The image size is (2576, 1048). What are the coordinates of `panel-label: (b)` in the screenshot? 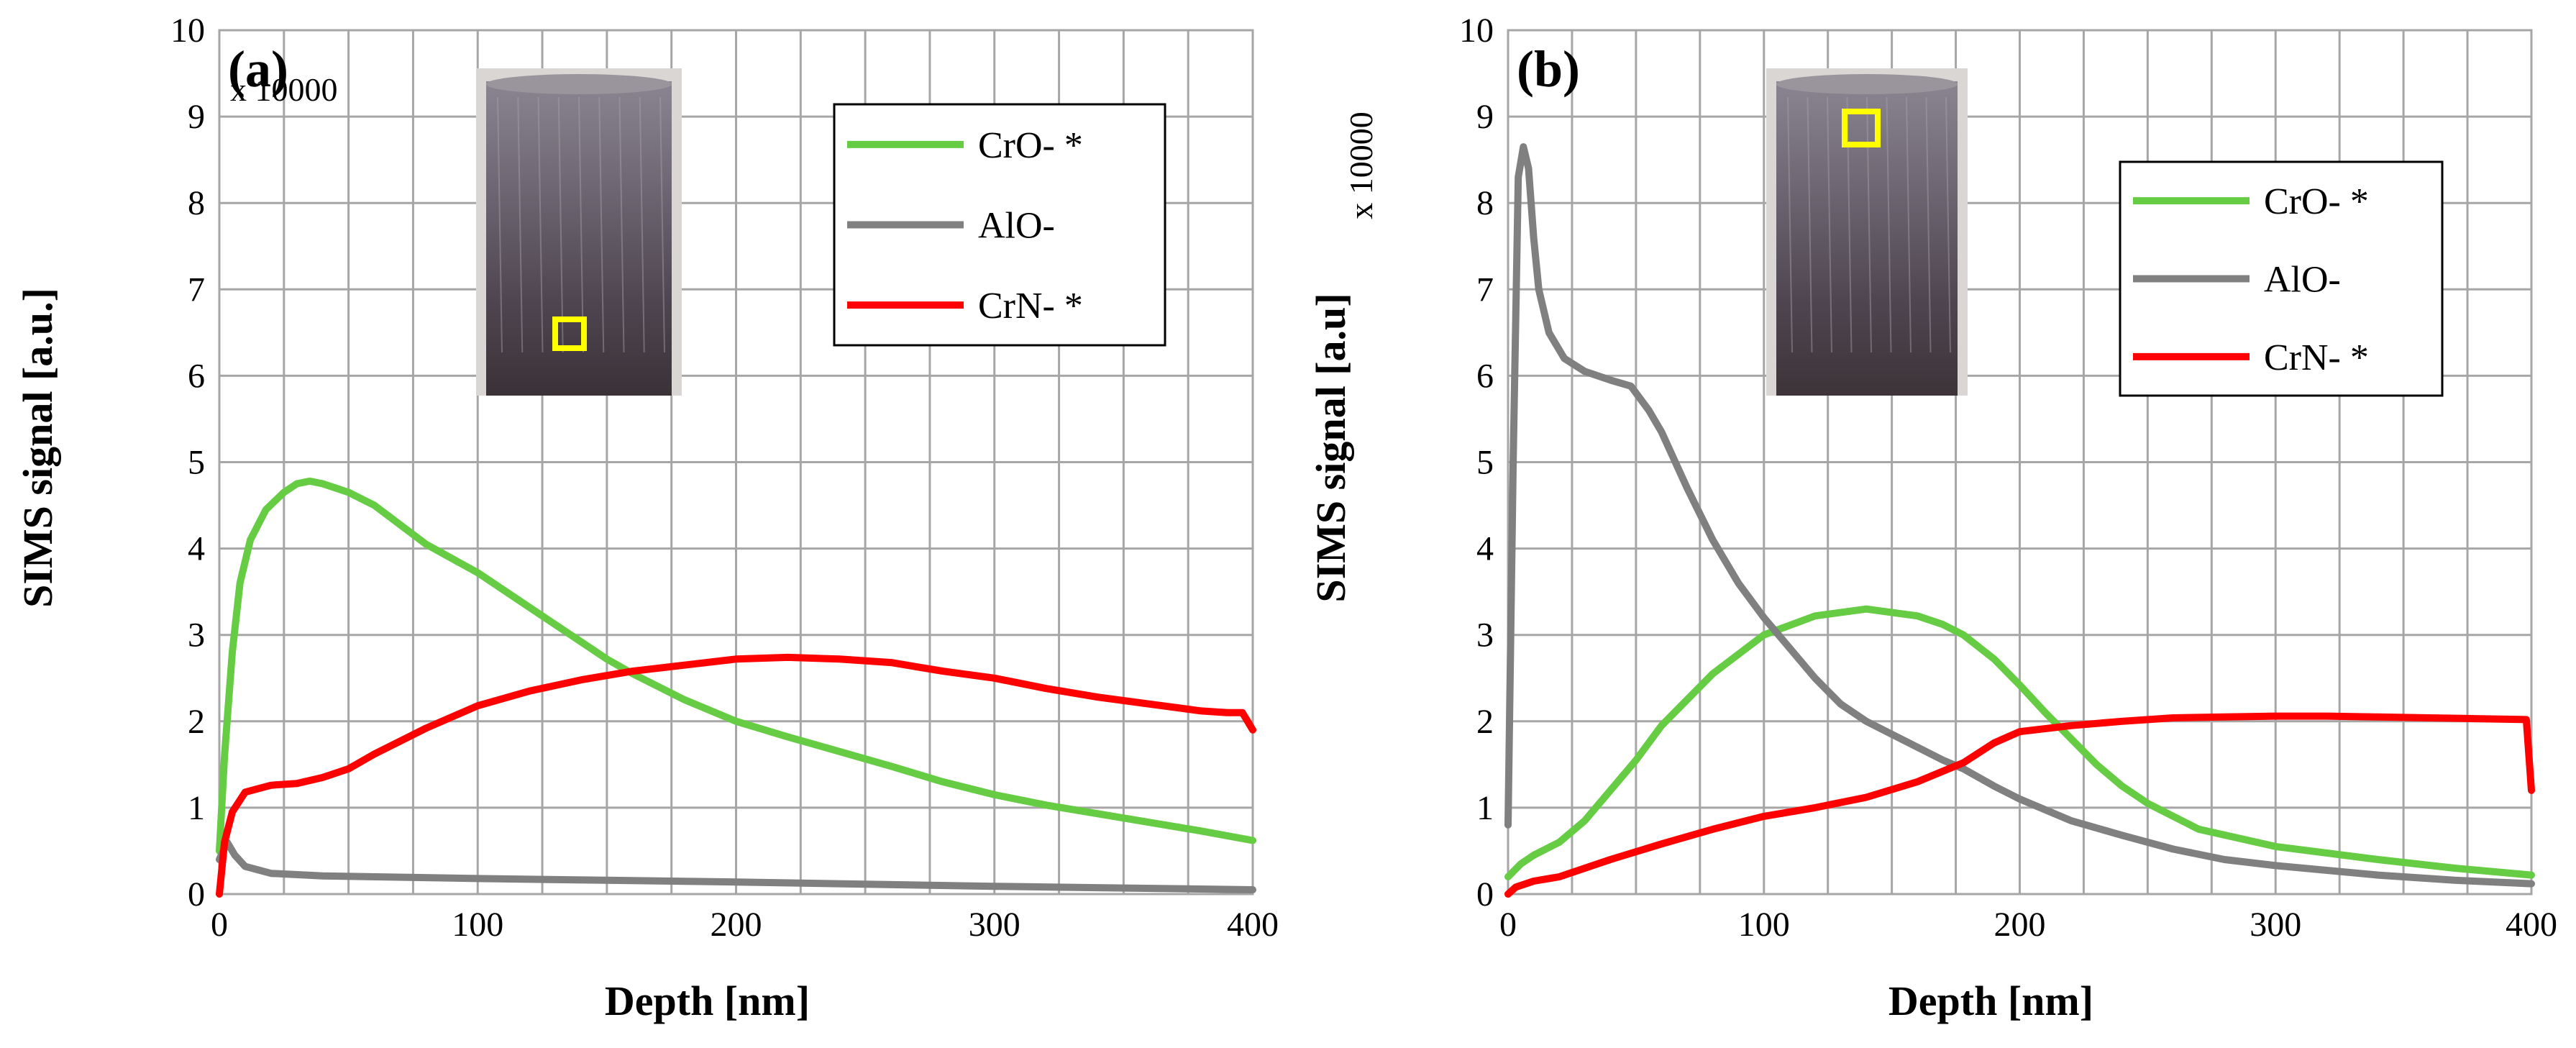 It's located at (1548, 69).